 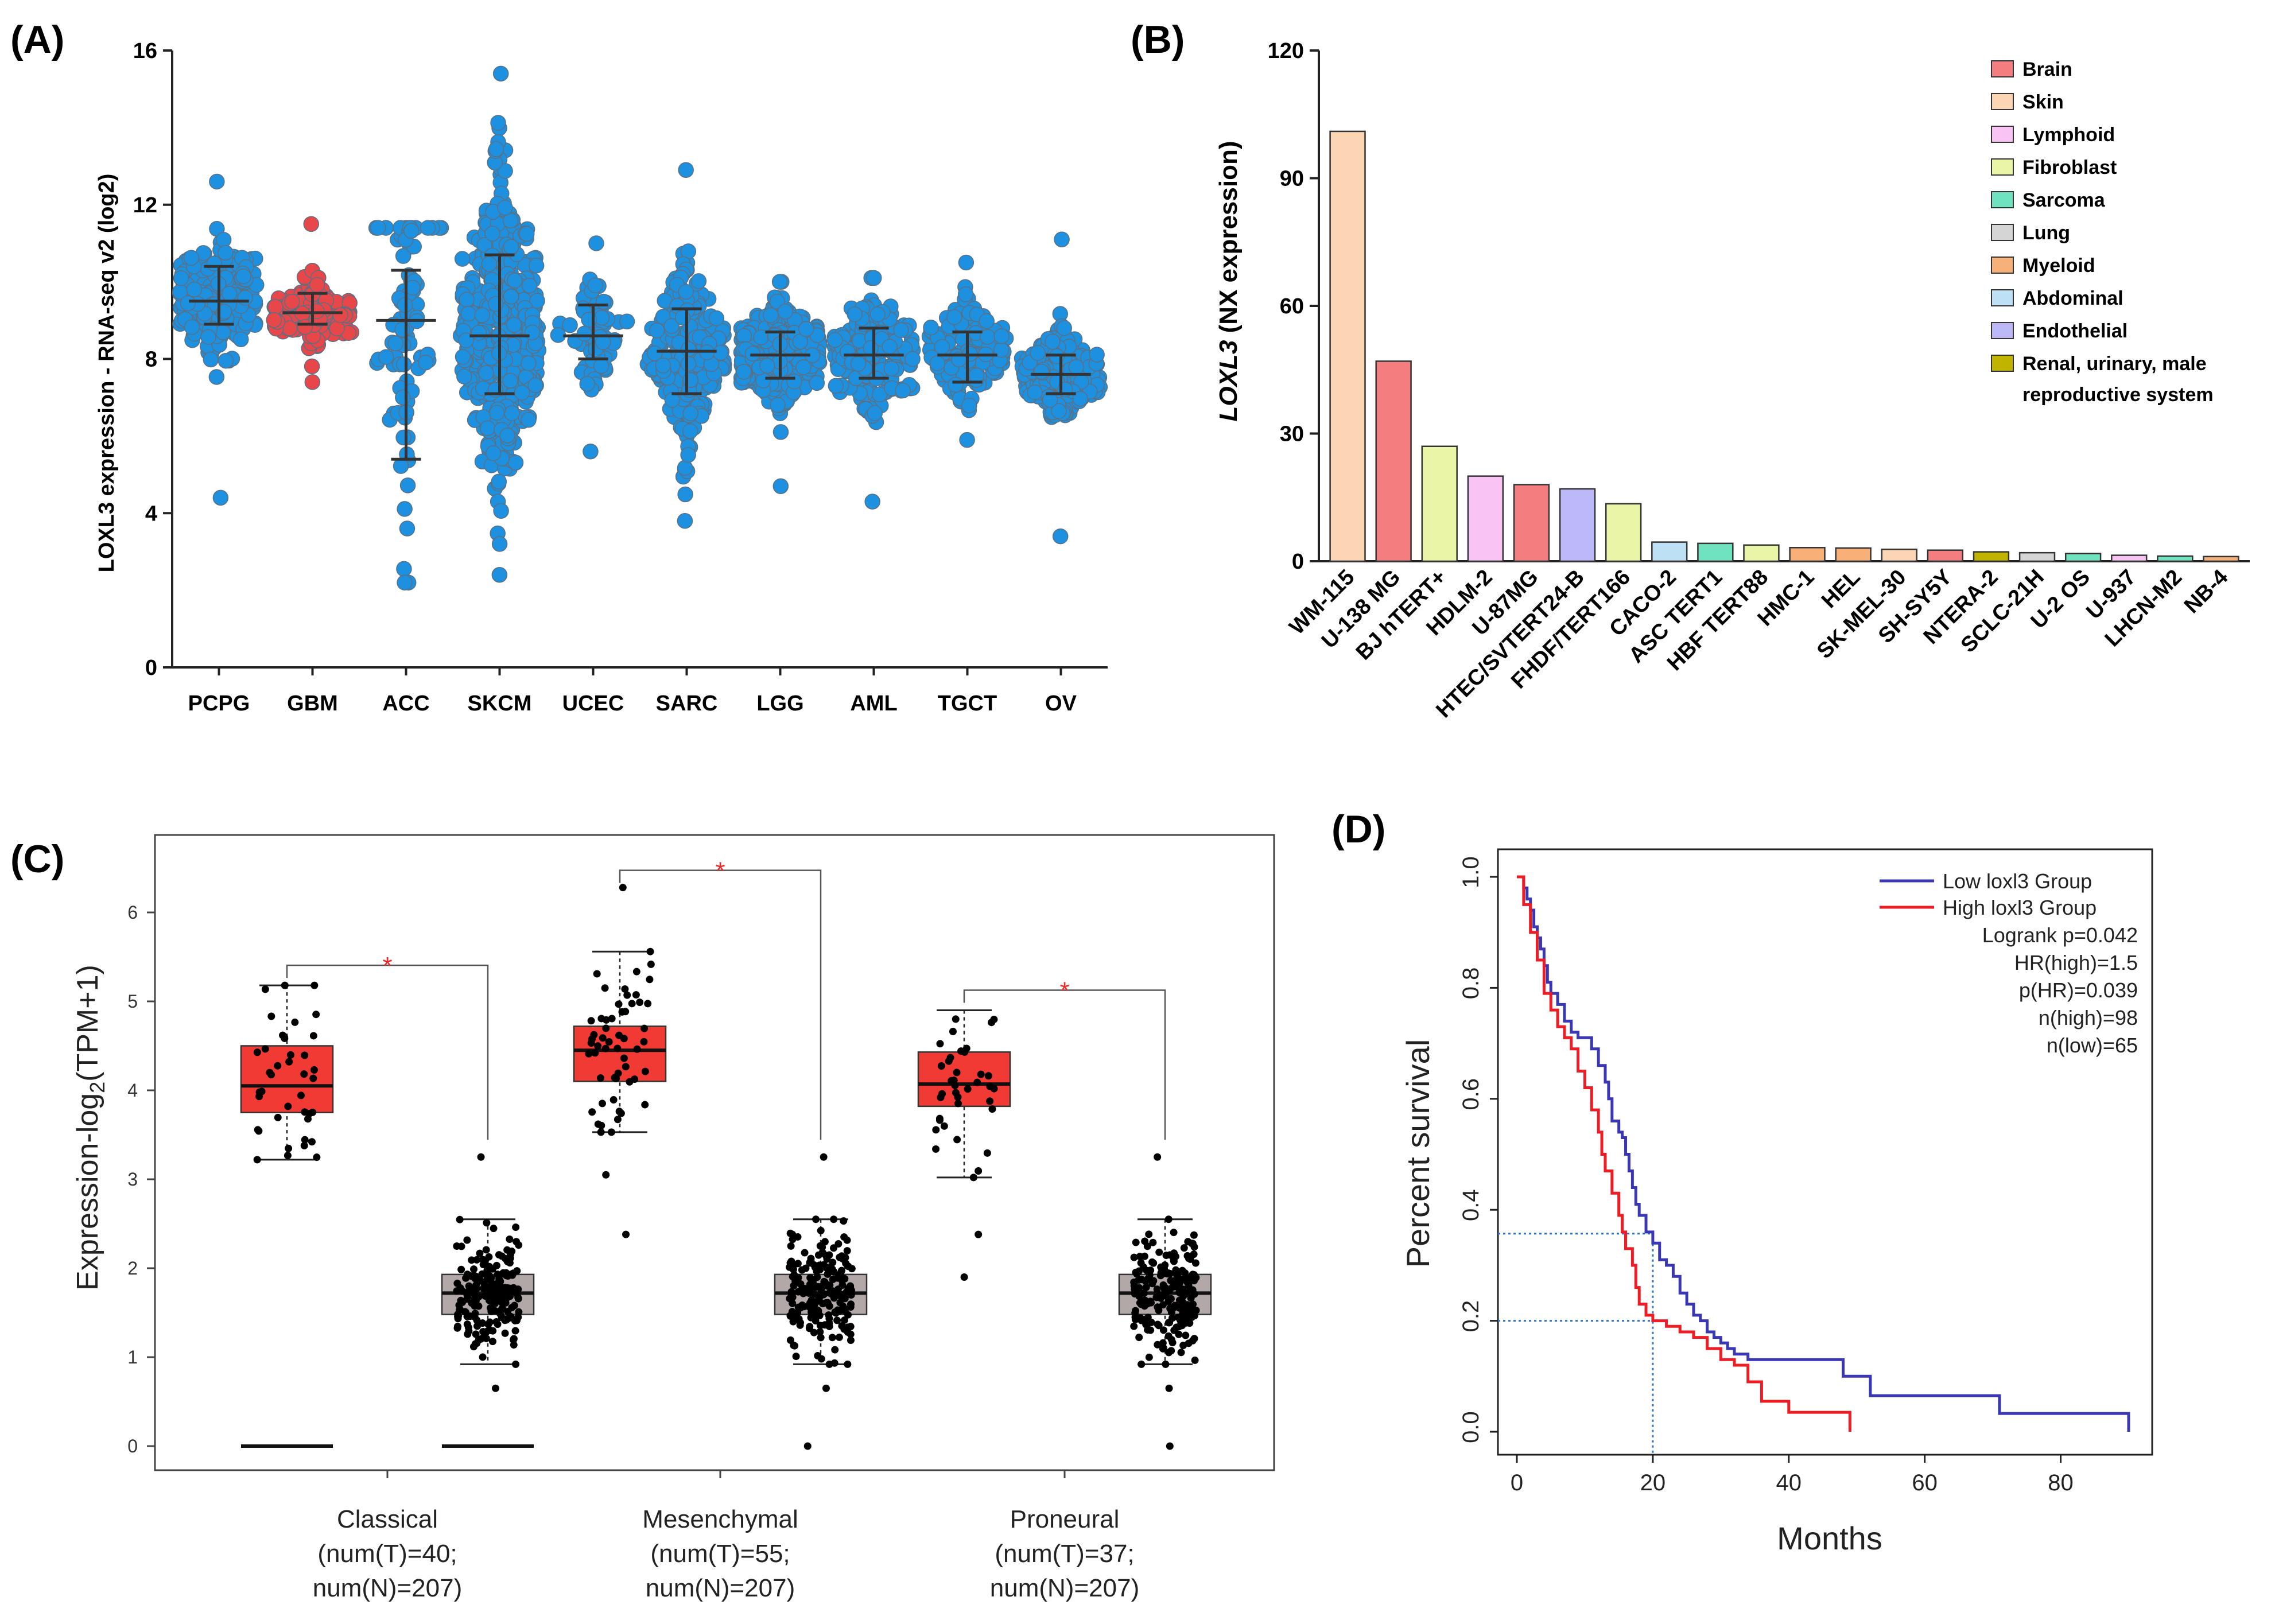 I want to click on panel-d-legend-stat: Logrank p=0.042, so click(x=2060, y=935).